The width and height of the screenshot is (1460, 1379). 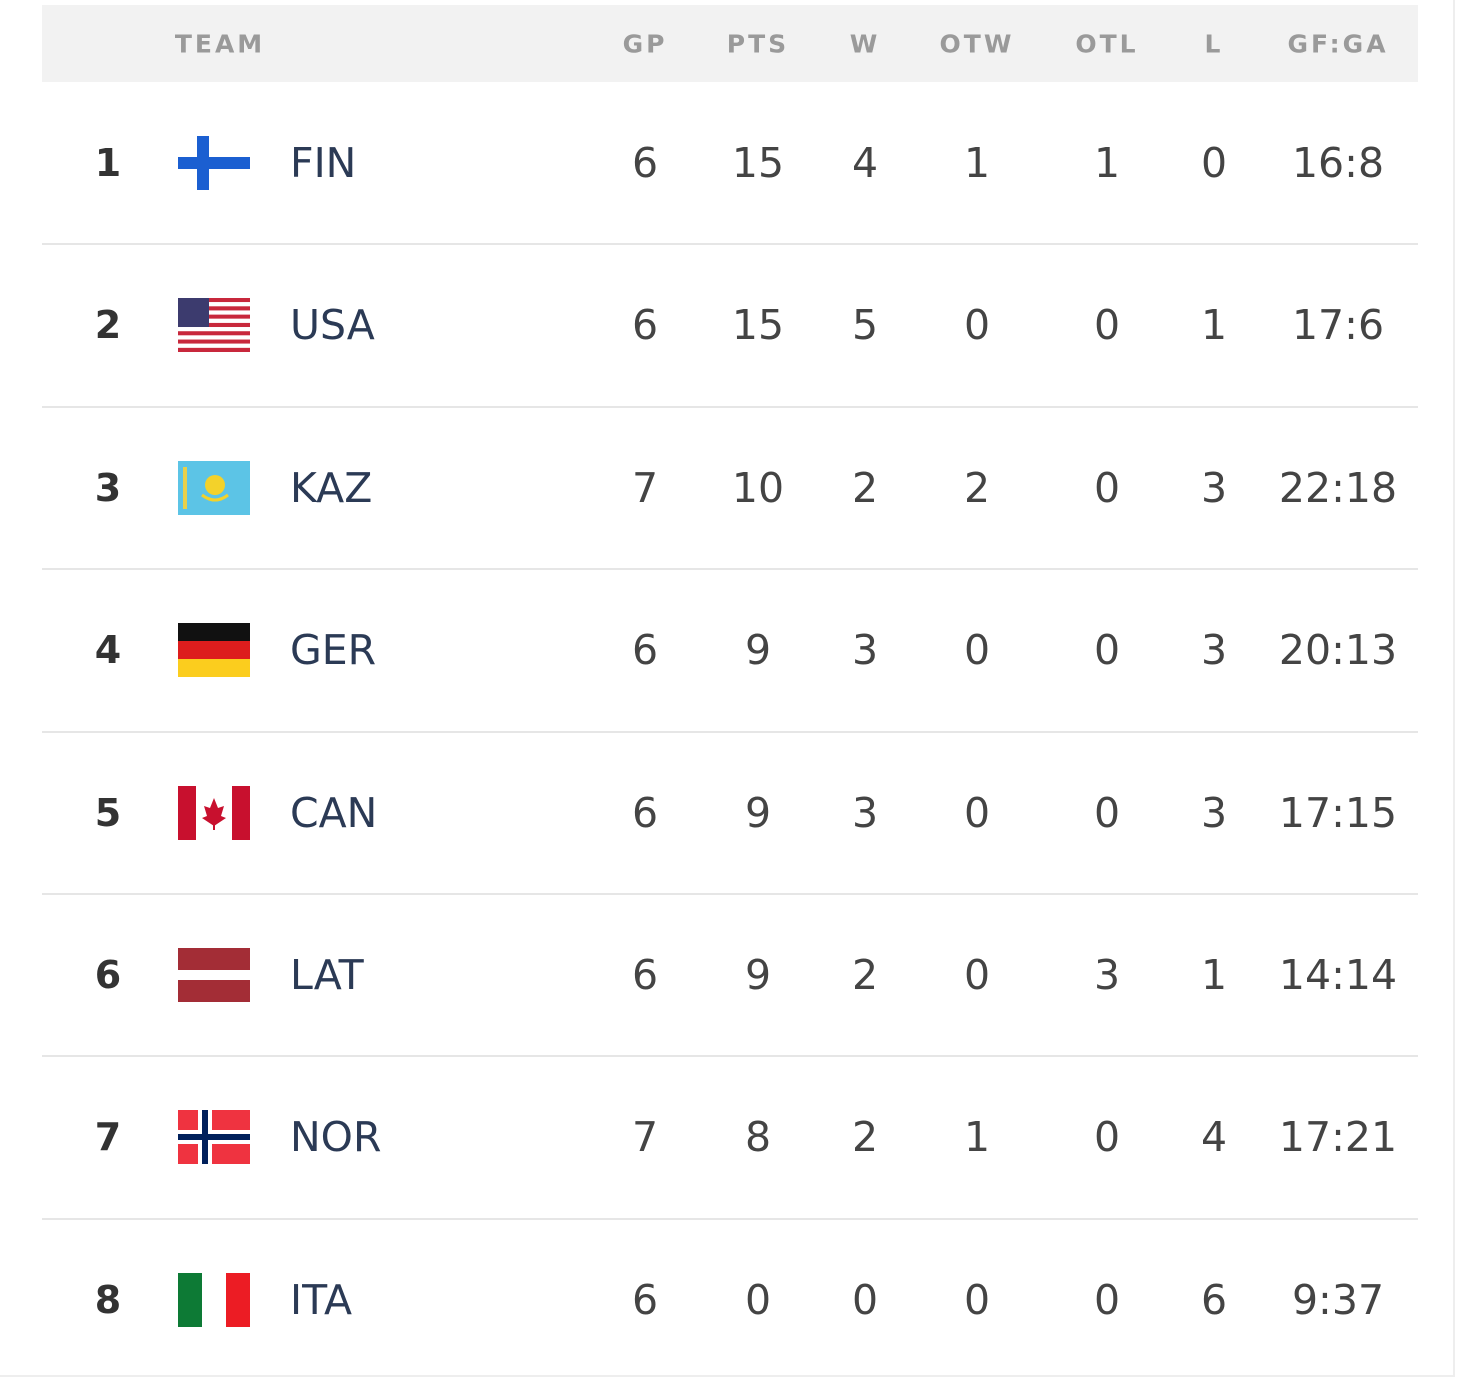 What do you see at coordinates (336, 1137) in the screenshot?
I see `team-name: NOR` at bounding box center [336, 1137].